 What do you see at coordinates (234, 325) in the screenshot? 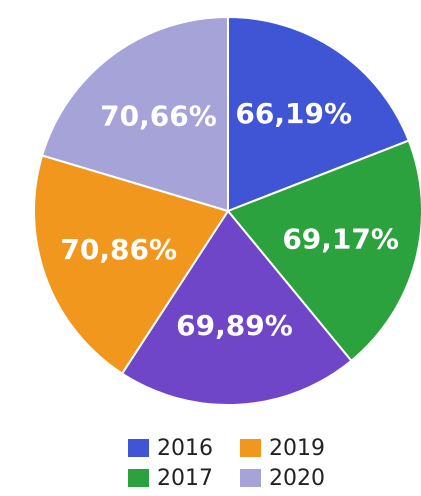
I see `data-label-2018: 69,89%` at bounding box center [234, 325].